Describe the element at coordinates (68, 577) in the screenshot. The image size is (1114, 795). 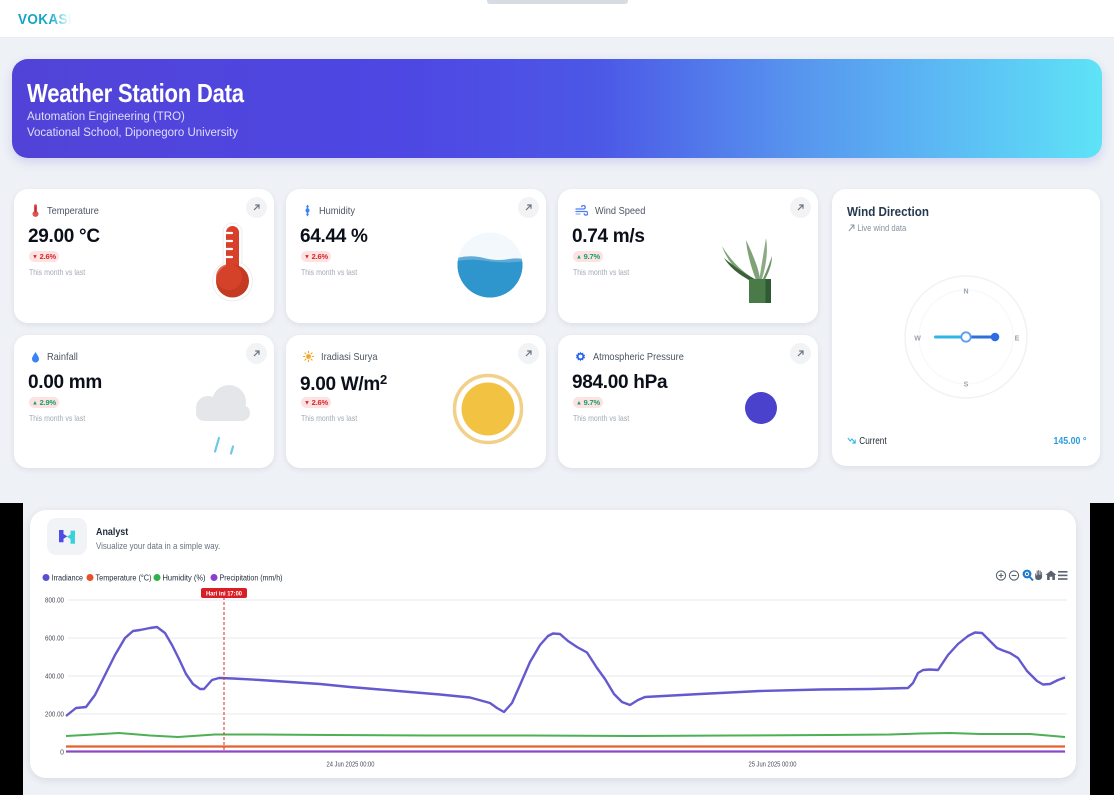
I see `svg-text: Irradiance` at that location.